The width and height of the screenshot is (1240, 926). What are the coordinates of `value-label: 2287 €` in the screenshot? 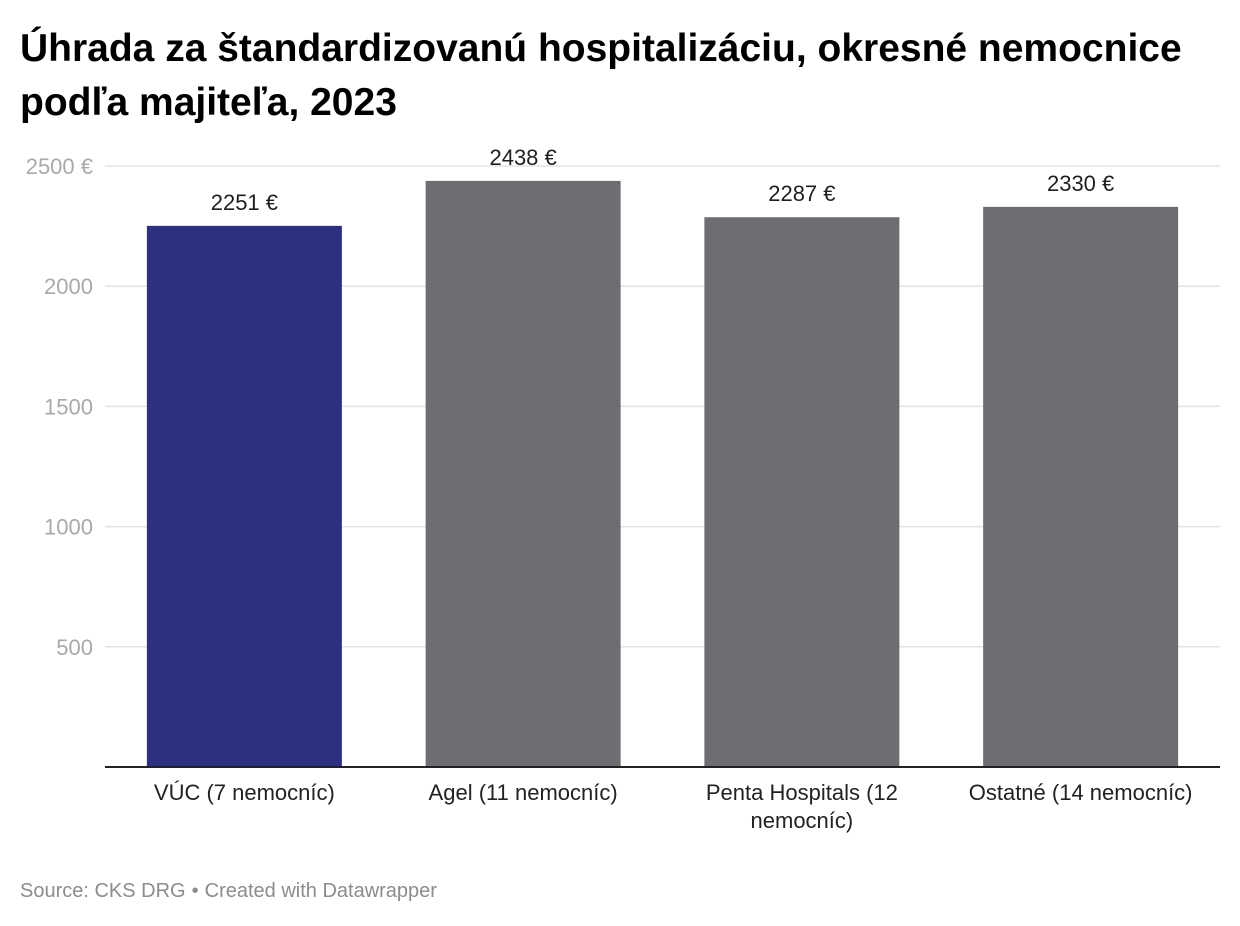 It's located at (801, 193).